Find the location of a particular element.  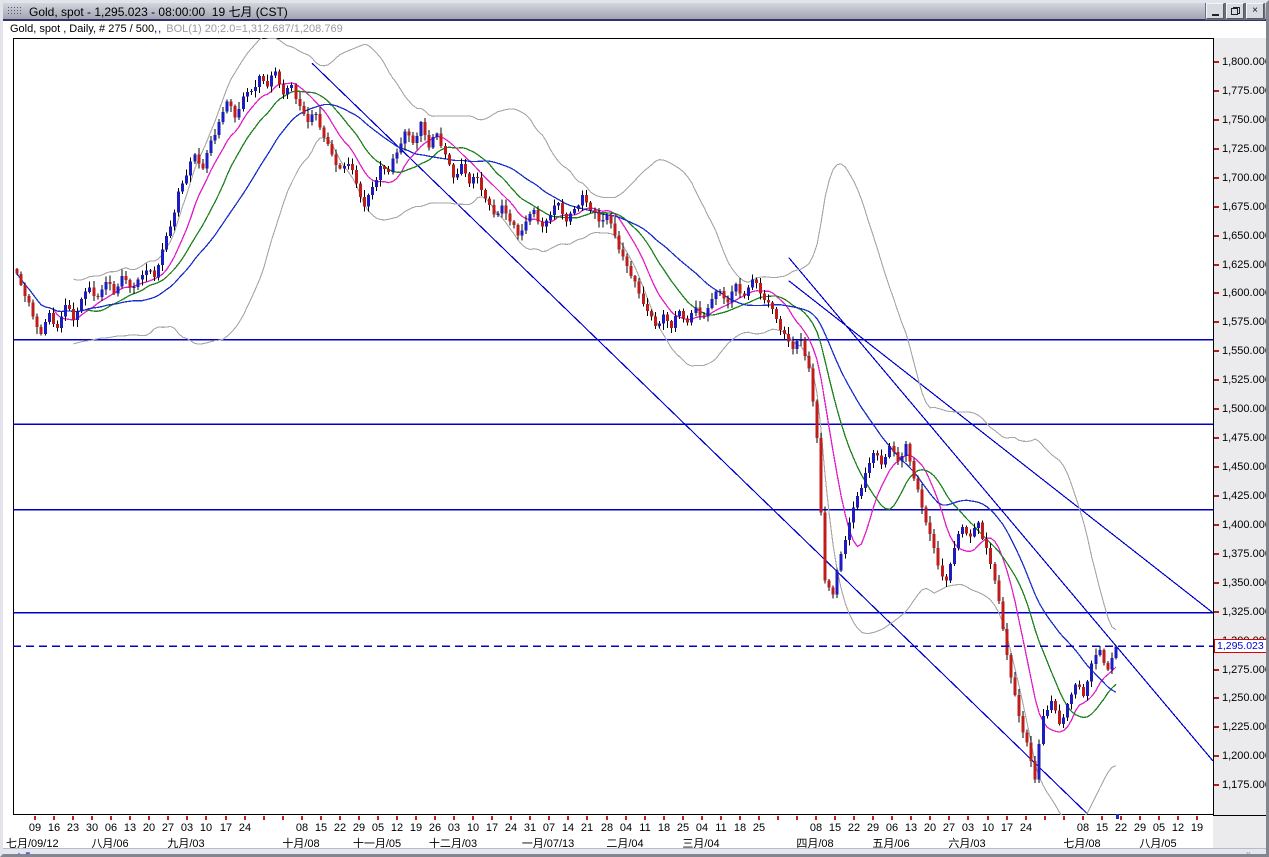

strip-close-icon: x is located at coordinates (1248, 853).